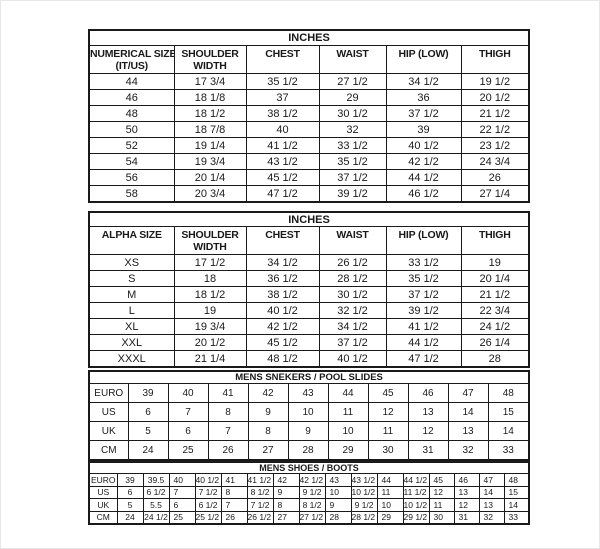 The image size is (600, 549). I want to click on table-row: M 18 1/2 38 1/2 30 1/2 37 1/2 21 1/2, so click(309, 294).